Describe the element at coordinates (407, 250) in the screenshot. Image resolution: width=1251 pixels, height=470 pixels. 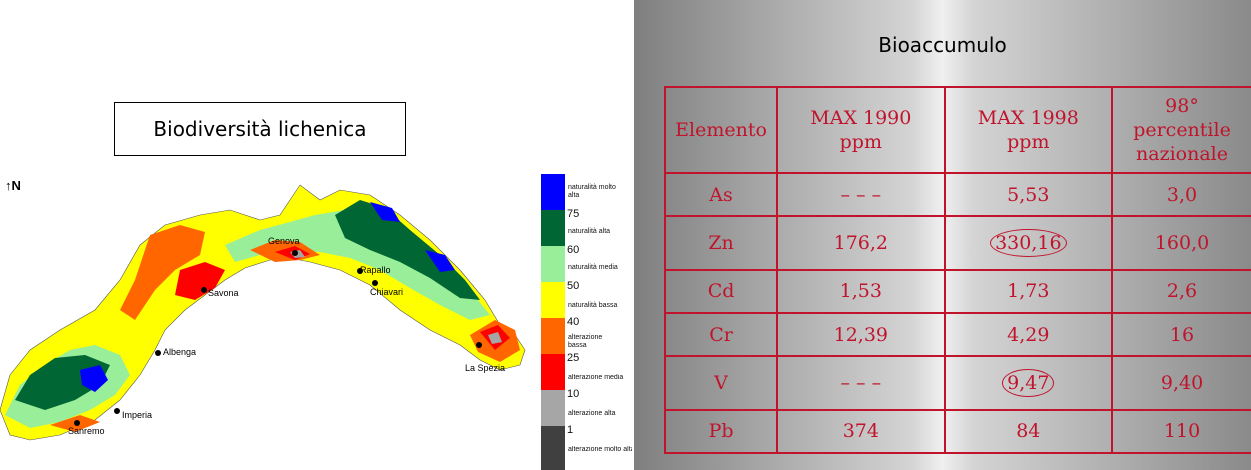
I see `region-dark-green` at that location.